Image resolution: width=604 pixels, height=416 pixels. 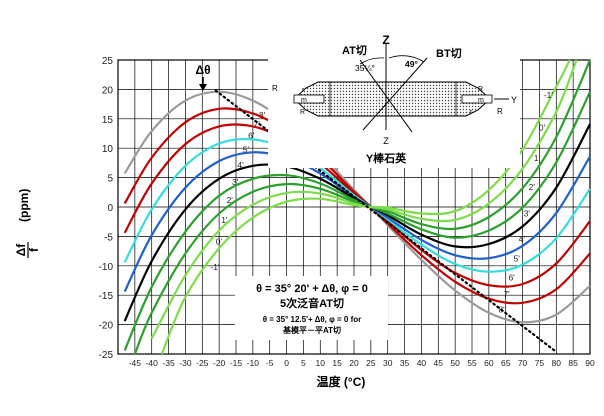 I want to click on series-label-left: 4', so click(x=240, y=165).